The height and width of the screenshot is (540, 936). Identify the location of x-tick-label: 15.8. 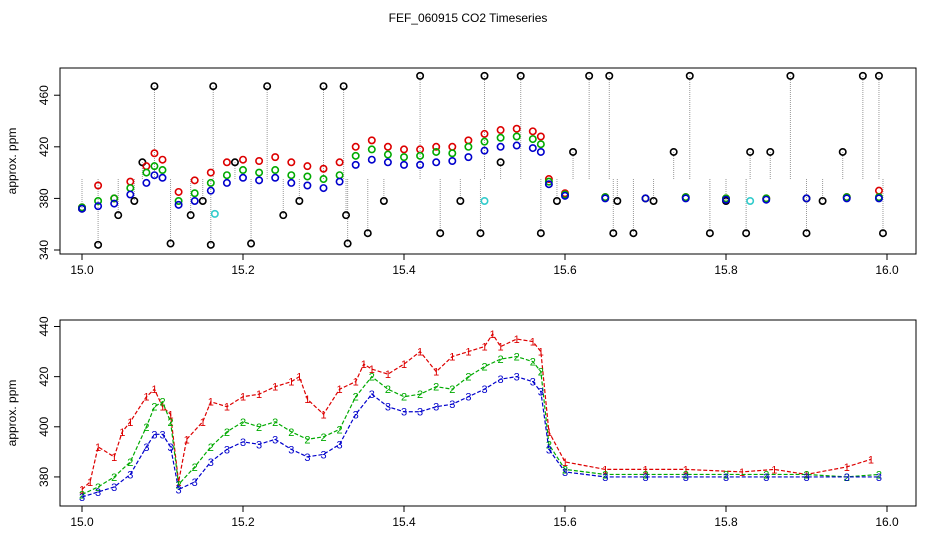
(726, 270).